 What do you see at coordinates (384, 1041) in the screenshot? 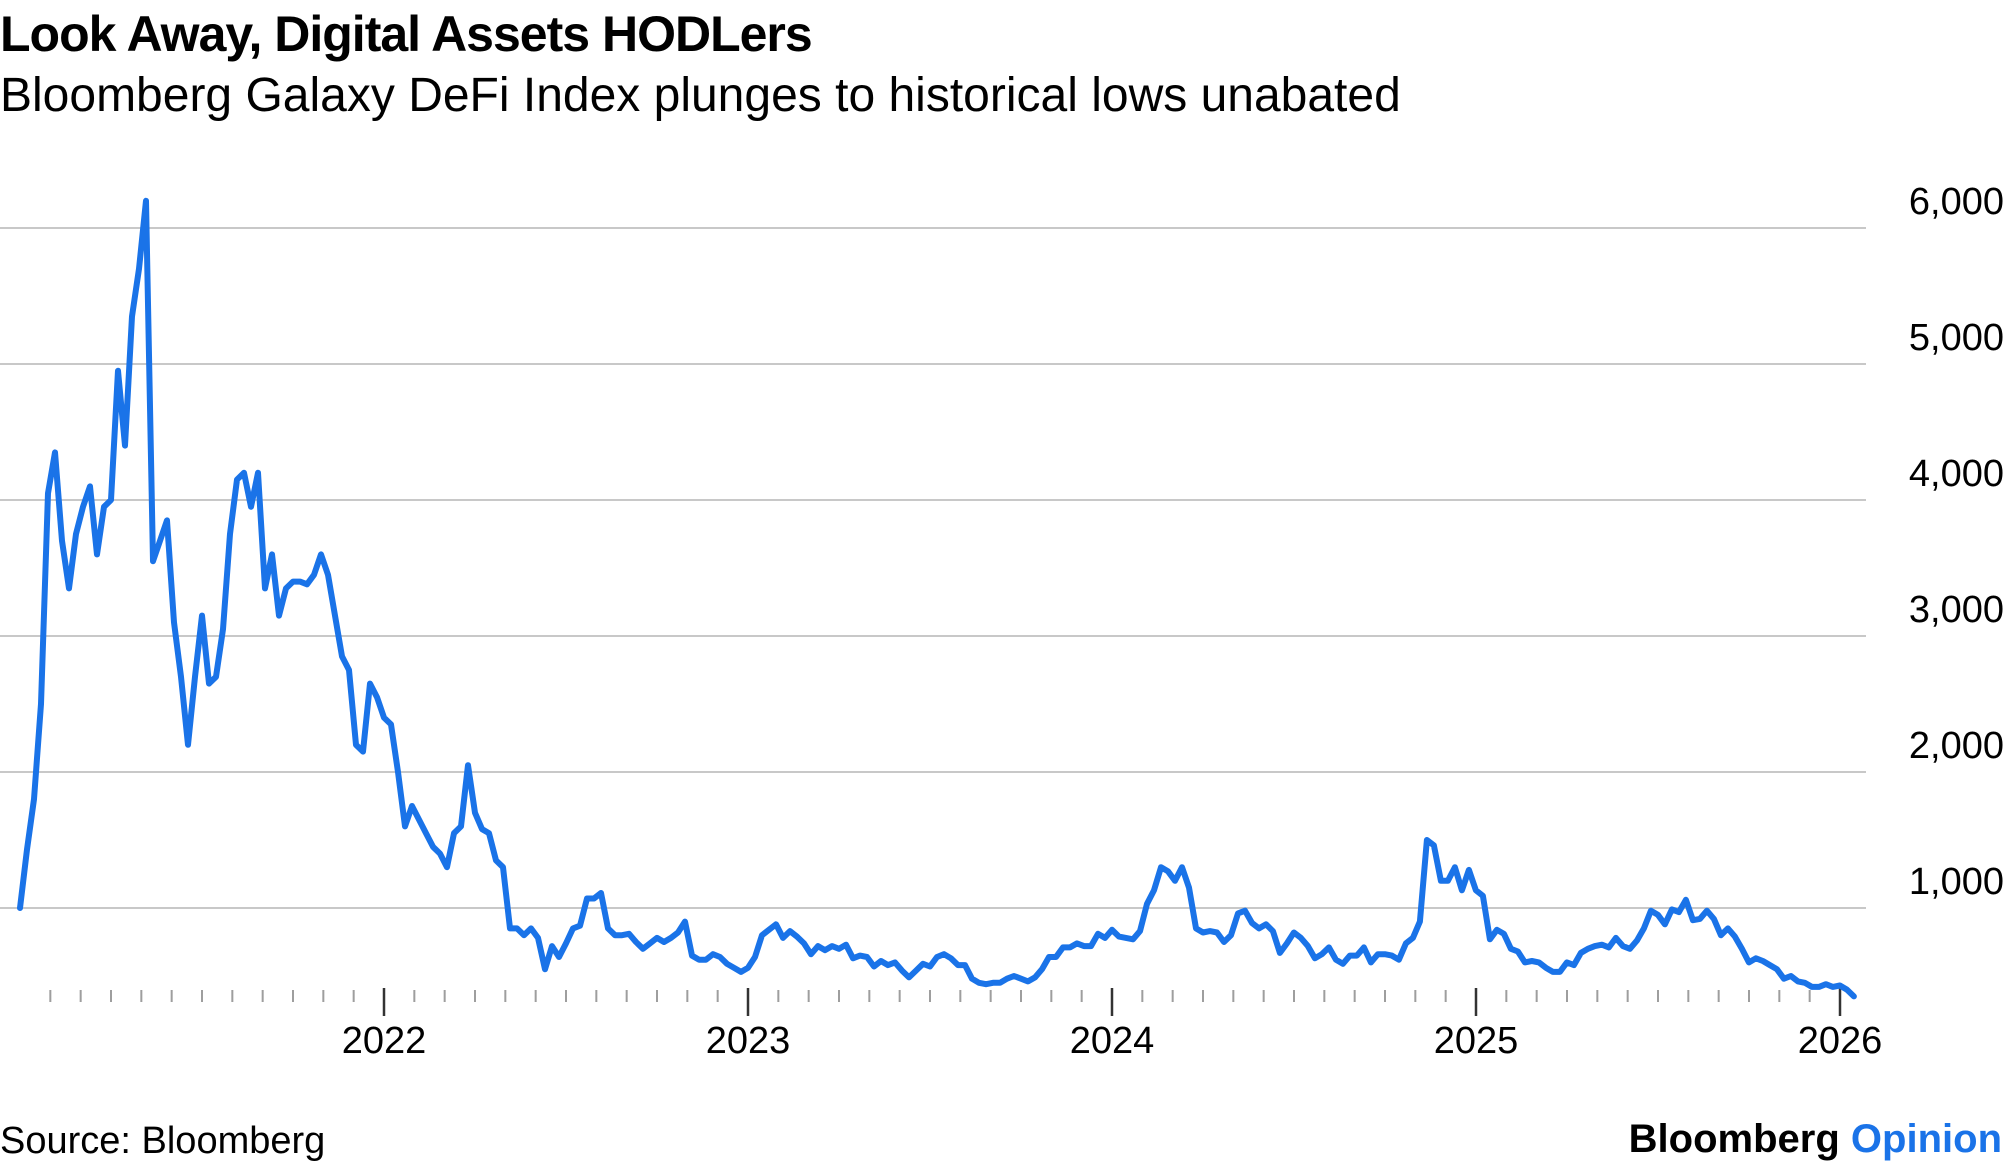
I see `x-tick-label: 2022` at bounding box center [384, 1041].